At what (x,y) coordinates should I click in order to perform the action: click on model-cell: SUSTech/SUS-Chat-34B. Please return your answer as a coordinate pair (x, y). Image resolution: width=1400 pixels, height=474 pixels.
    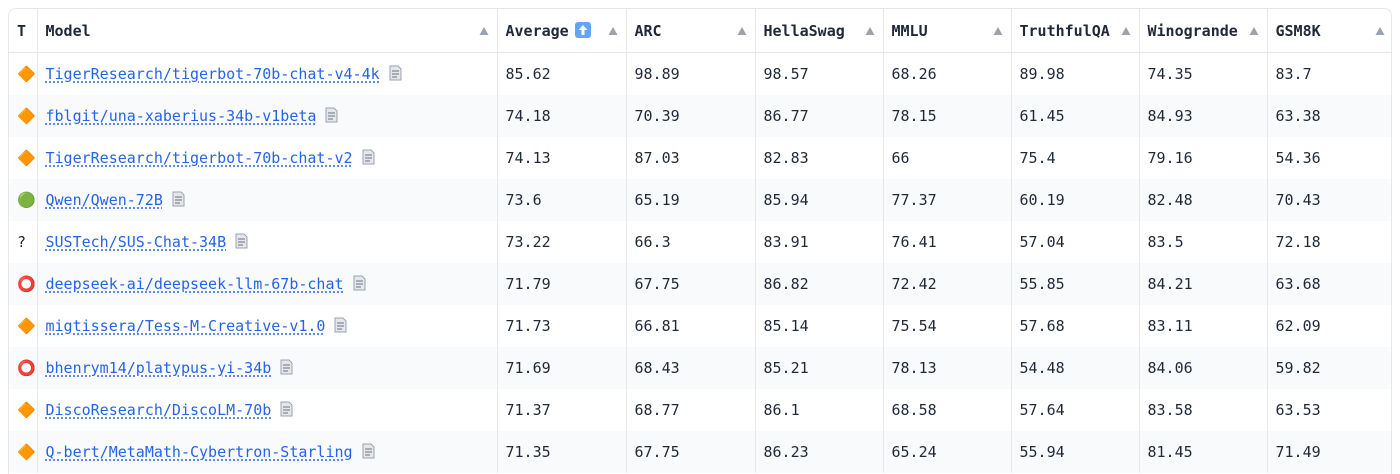
    Looking at the image, I should click on (266, 242).